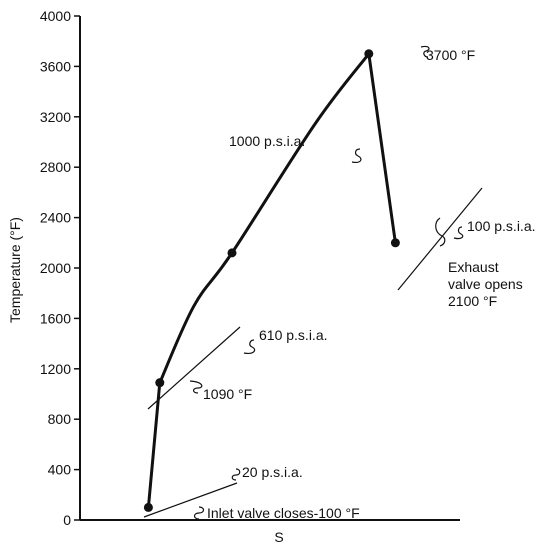 This screenshot has height=553, width=554. What do you see at coordinates (67, 520) in the screenshot?
I see `y-tick-label: 0` at bounding box center [67, 520].